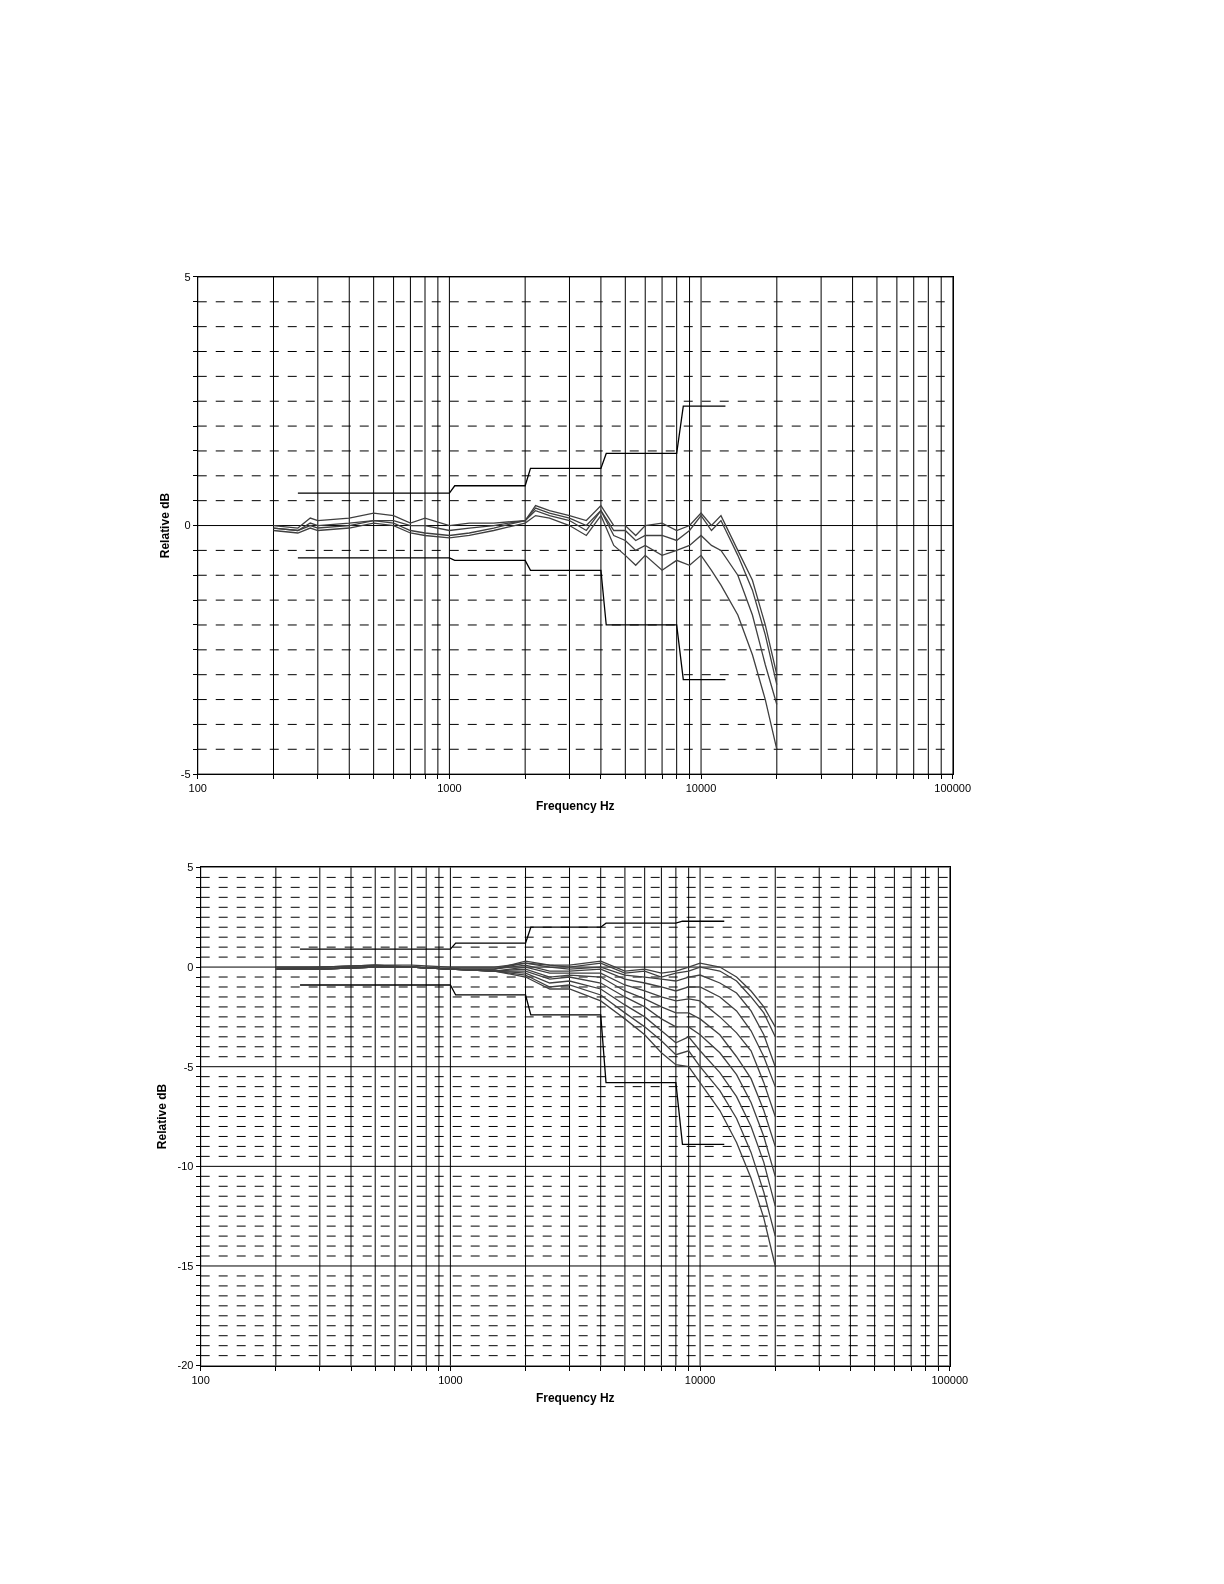 This screenshot has width=1224, height=1584. Describe the element at coordinates (185, 1166) in the screenshot. I see `y-tick-label: -10` at that location.